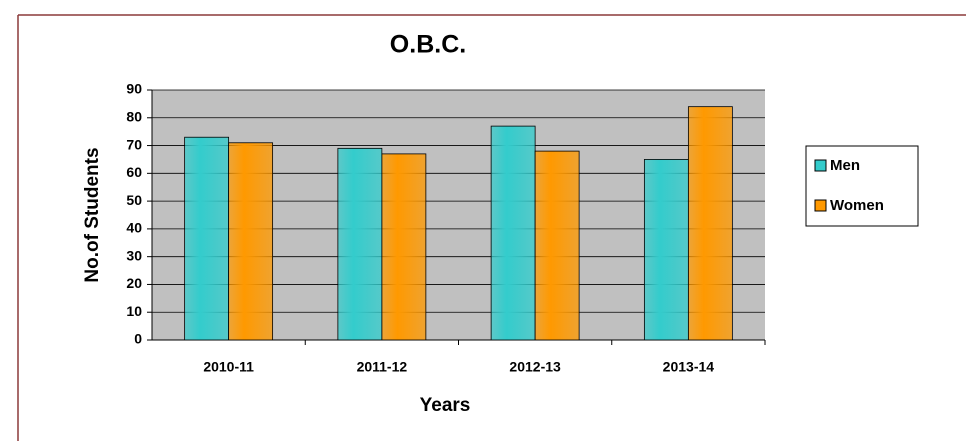  I want to click on y-tick-label: 70, so click(134, 144).